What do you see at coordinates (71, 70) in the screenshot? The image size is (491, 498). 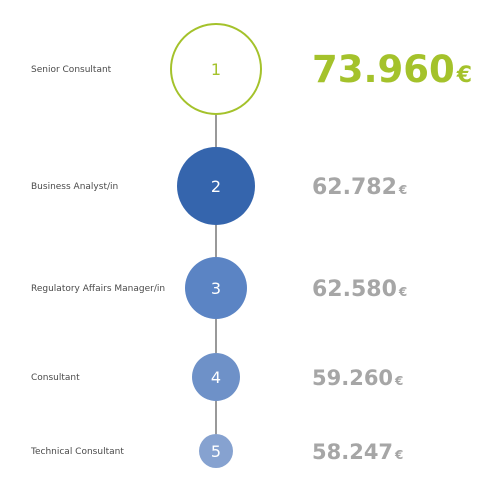 I see `job-title-label: Senior Consultant` at bounding box center [71, 70].